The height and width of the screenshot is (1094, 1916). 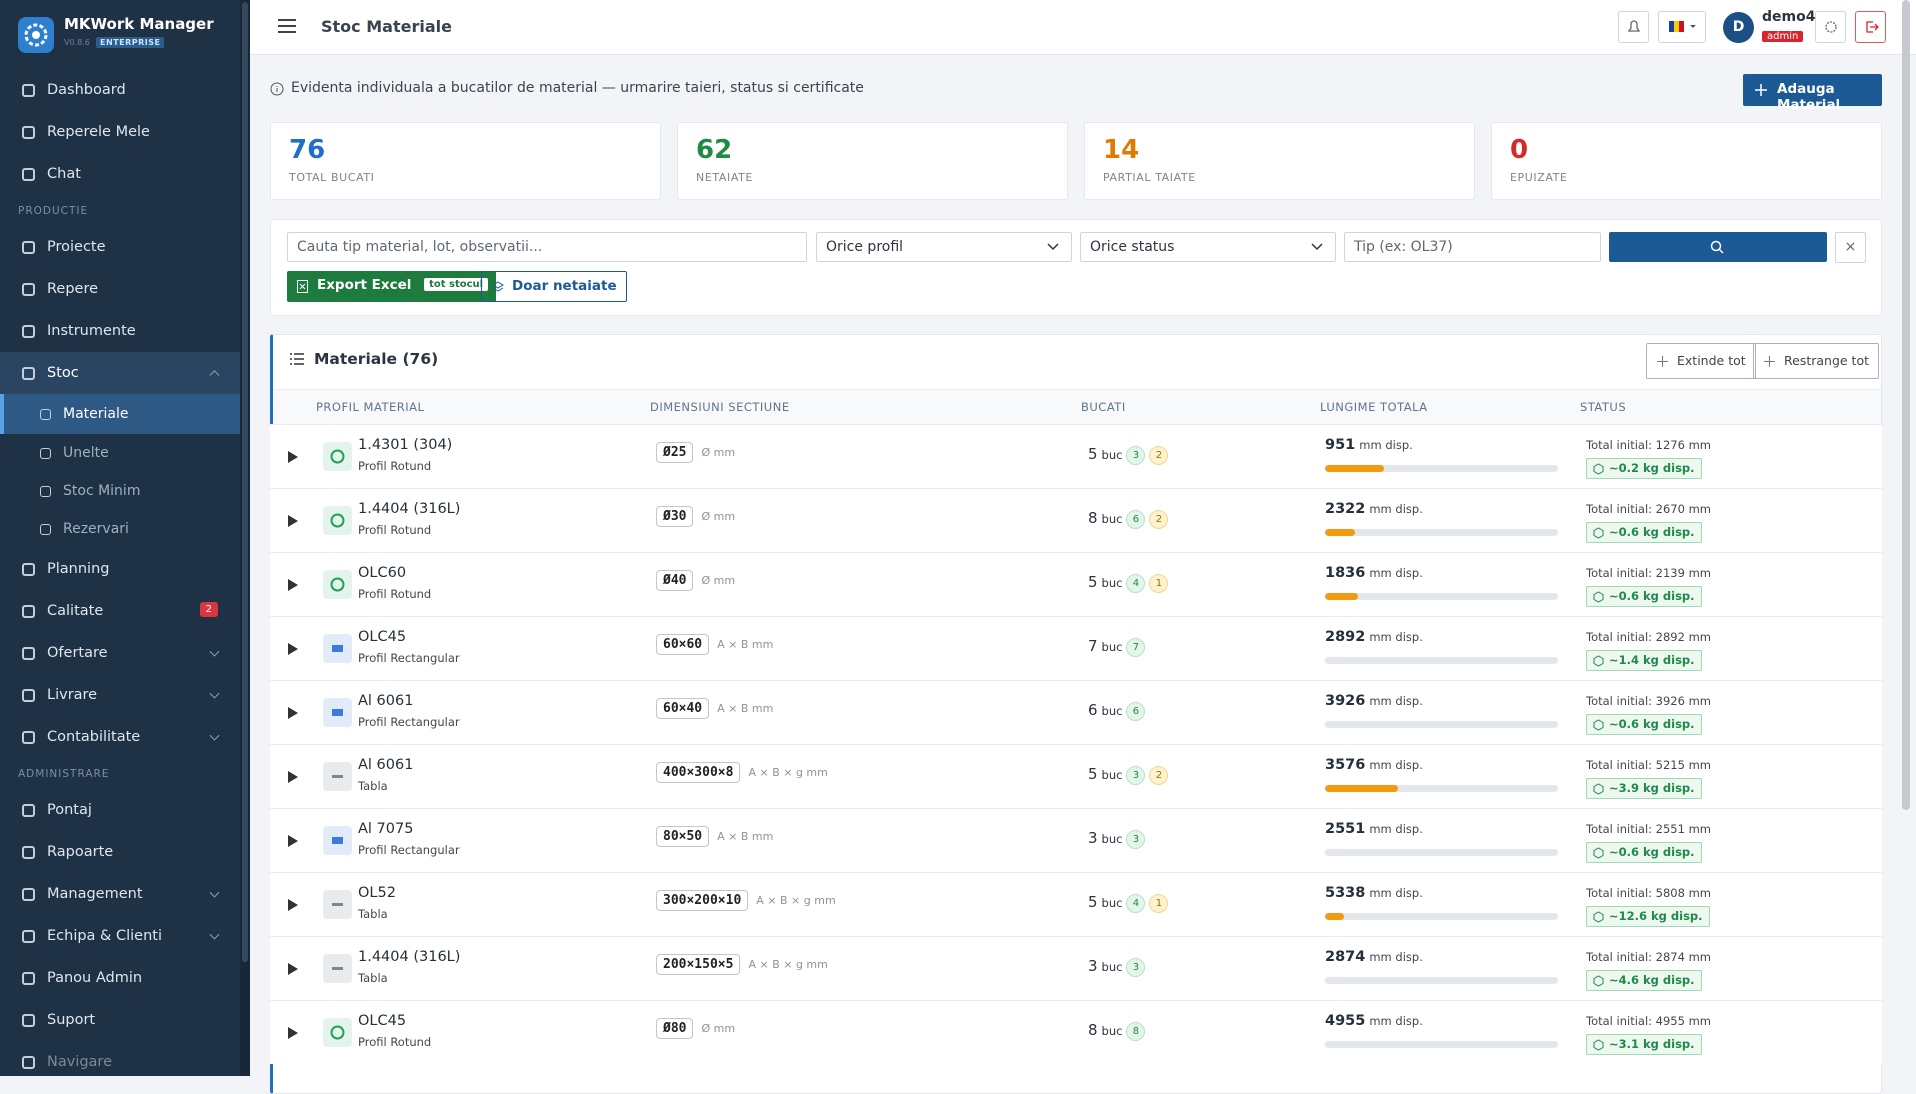 I want to click on nav-item: Unelte, so click(x=120, y=453).